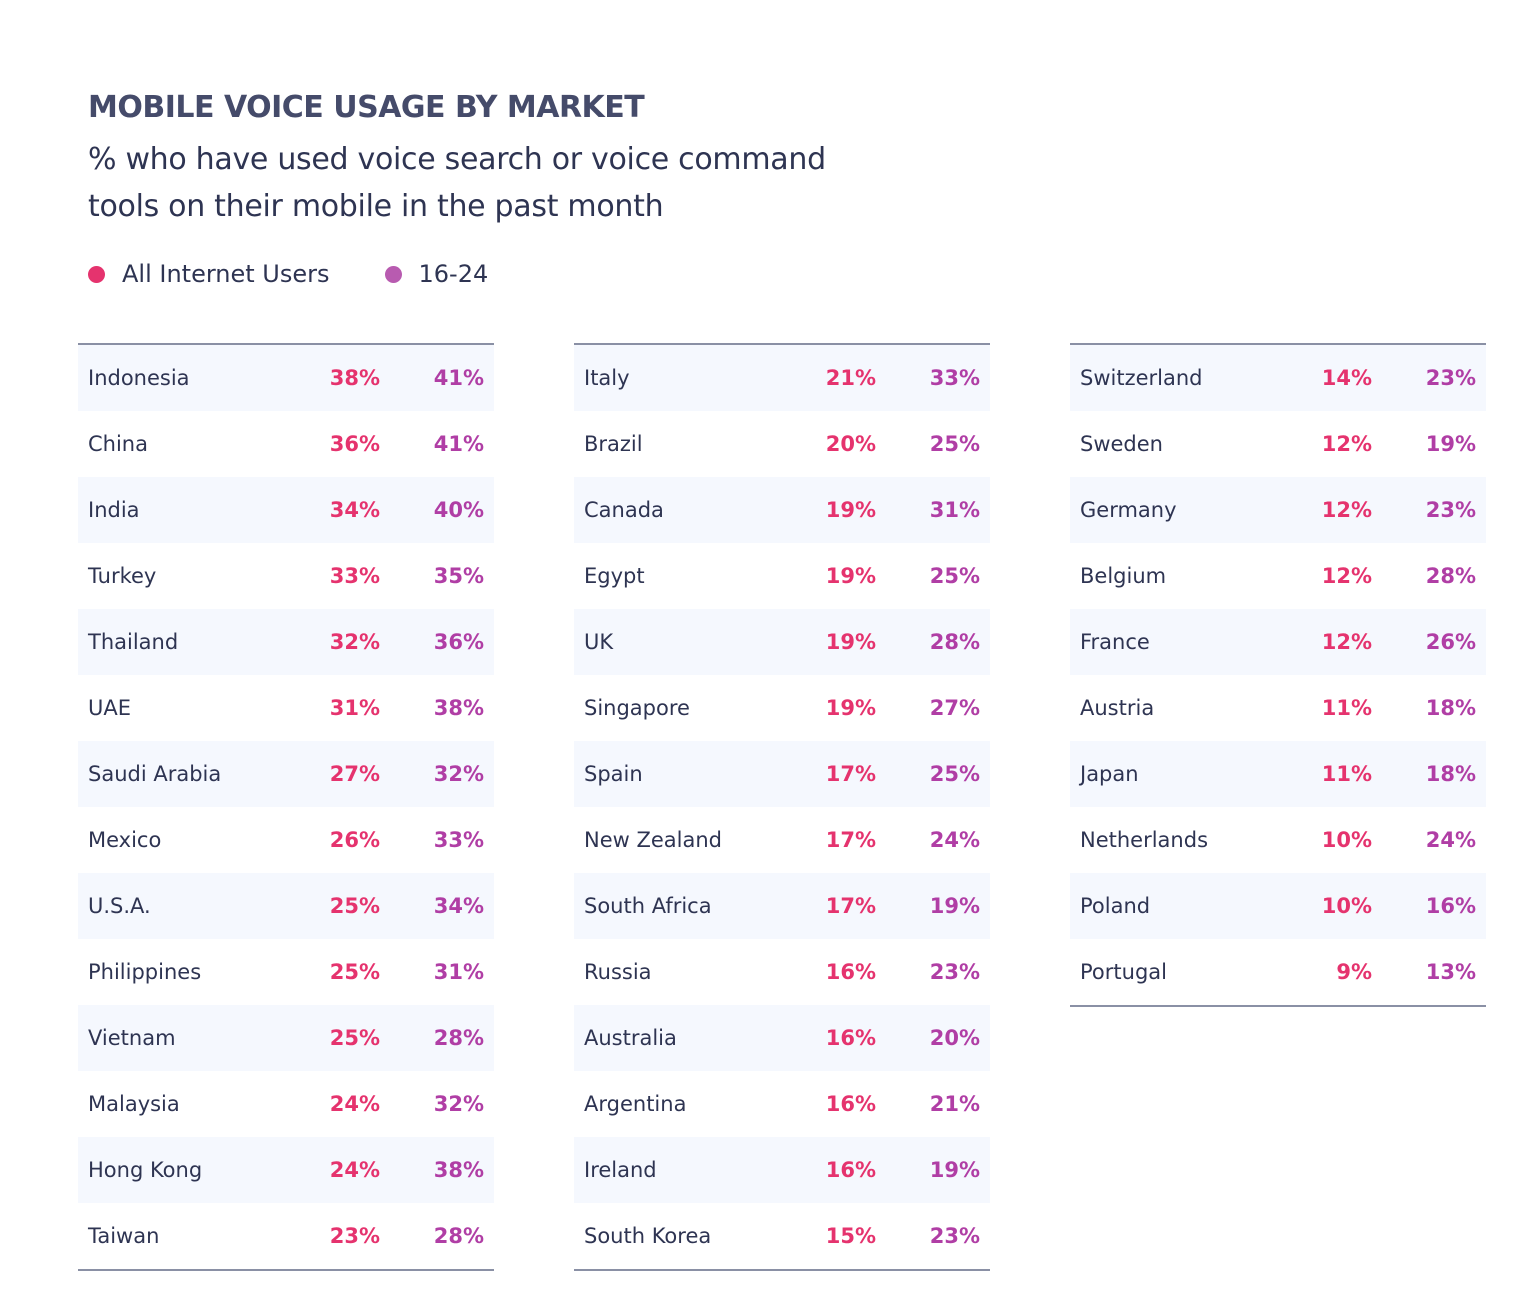 The height and width of the screenshot is (1292, 1520). What do you see at coordinates (114, 510) in the screenshot?
I see `market-name: India` at bounding box center [114, 510].